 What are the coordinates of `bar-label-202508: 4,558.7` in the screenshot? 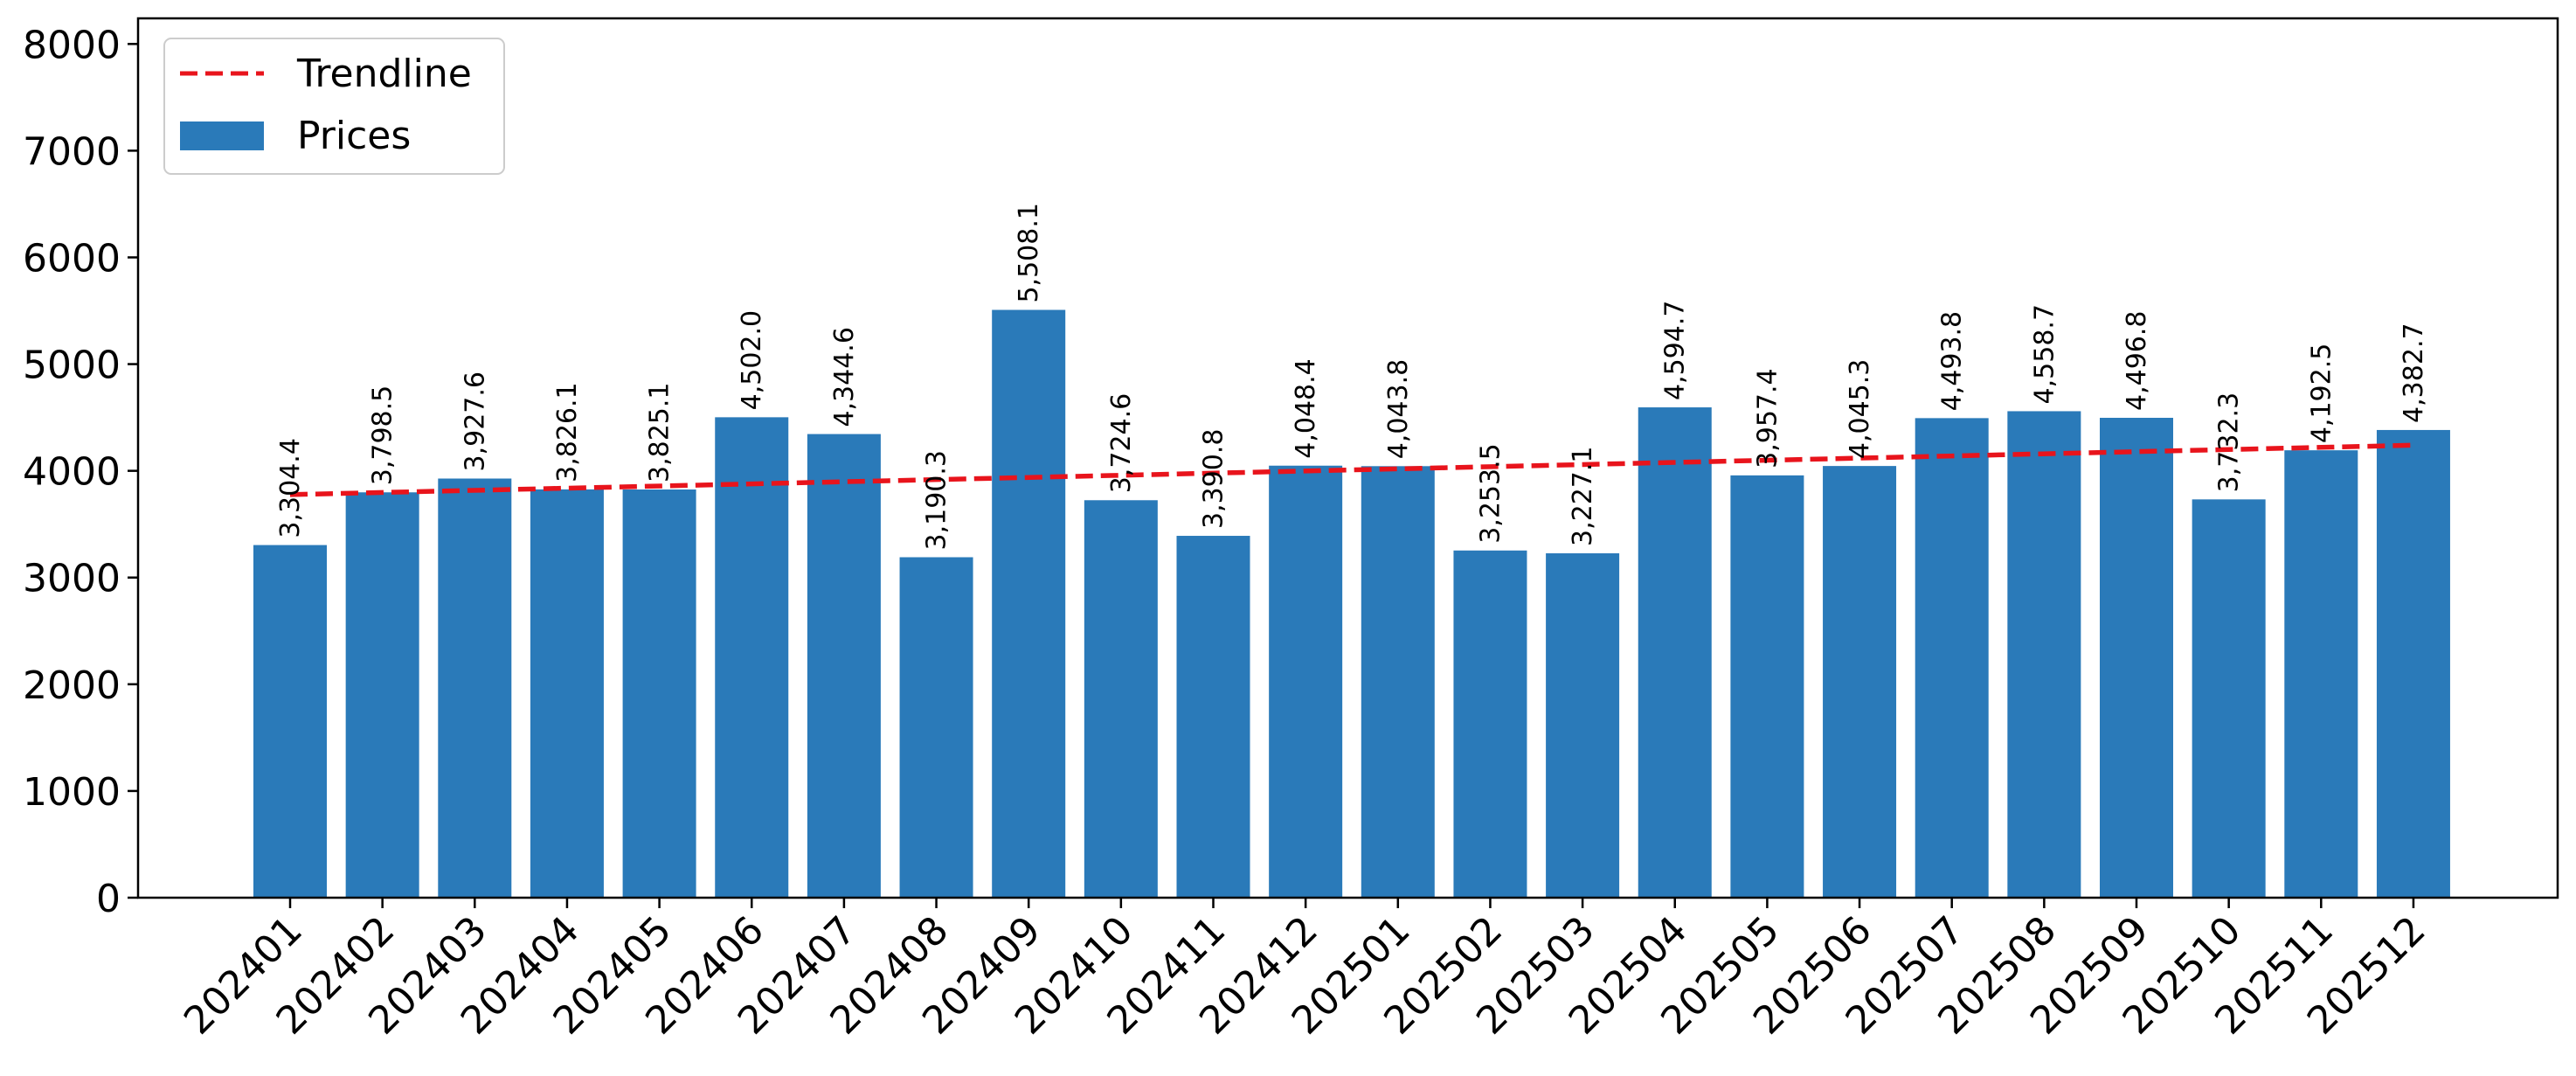 It's located at (2044, 354).